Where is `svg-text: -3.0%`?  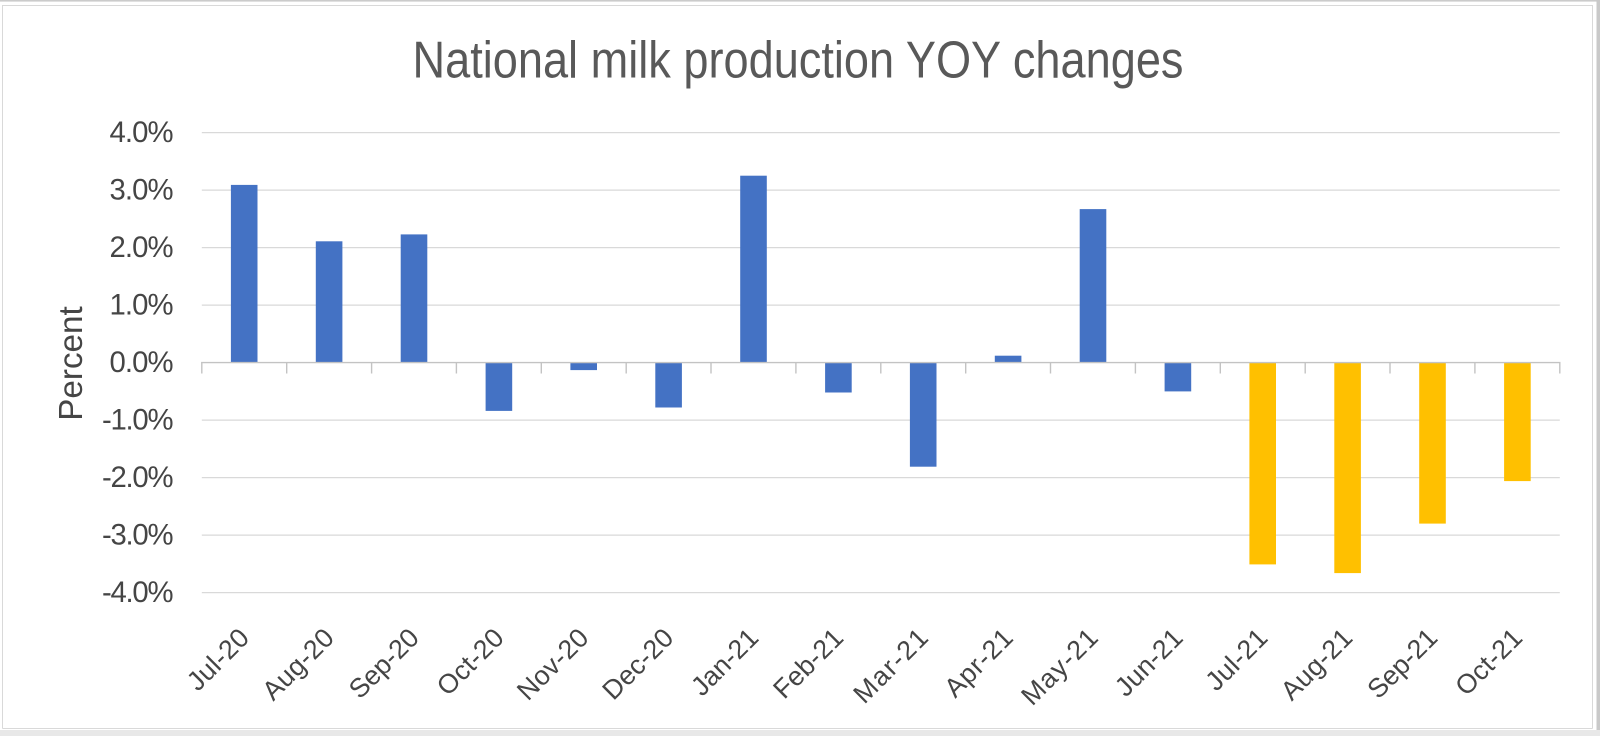 svg-text: -3.0% is located at coordinates (138, 535).